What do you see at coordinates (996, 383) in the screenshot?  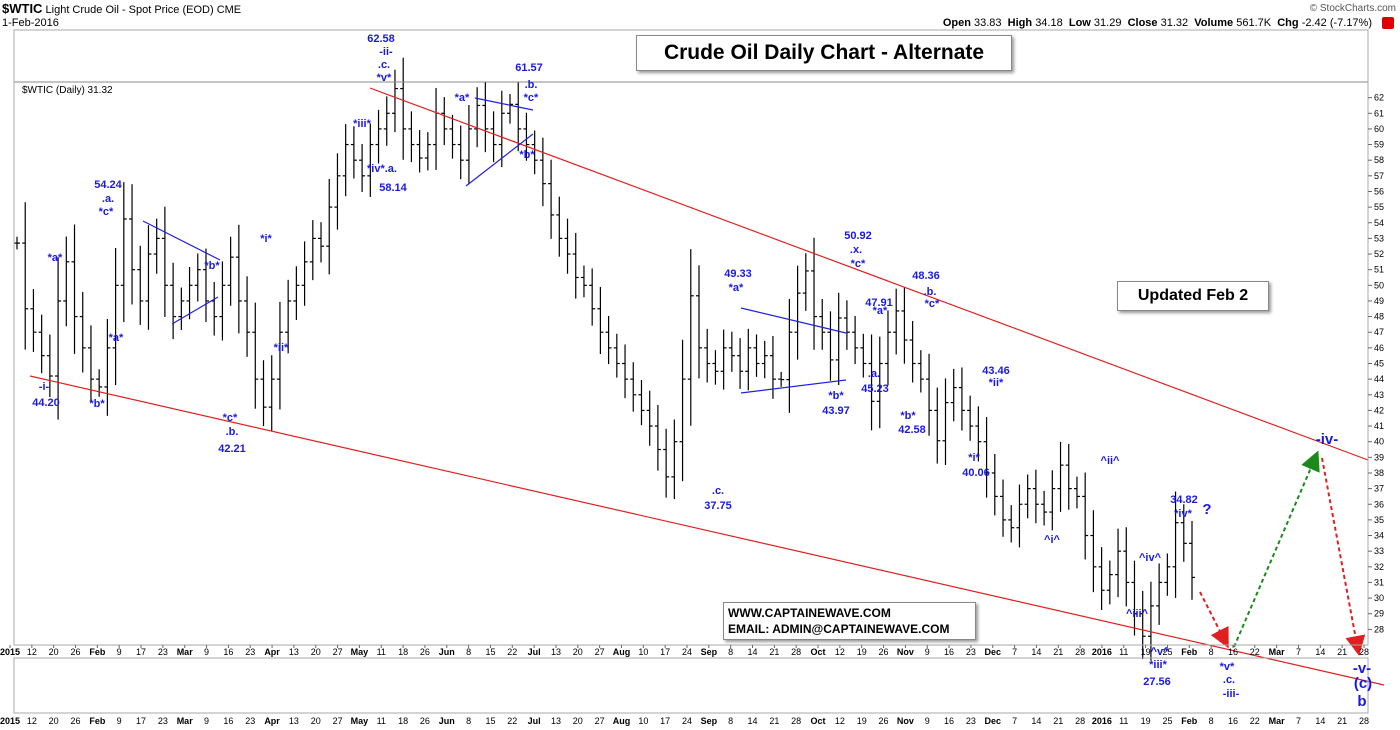 I see `wave-label: *ii*` at bounding box center [996, 383].